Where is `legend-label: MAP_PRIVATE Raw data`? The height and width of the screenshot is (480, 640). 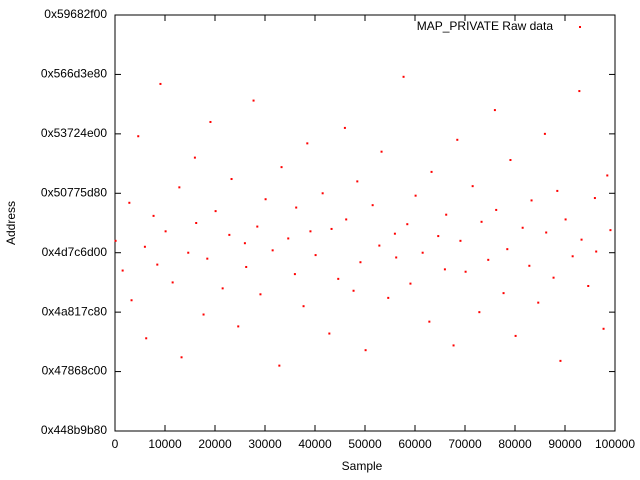
legend-label: MAP_PRIVATE Raw data is located at coordinates (485, 26).